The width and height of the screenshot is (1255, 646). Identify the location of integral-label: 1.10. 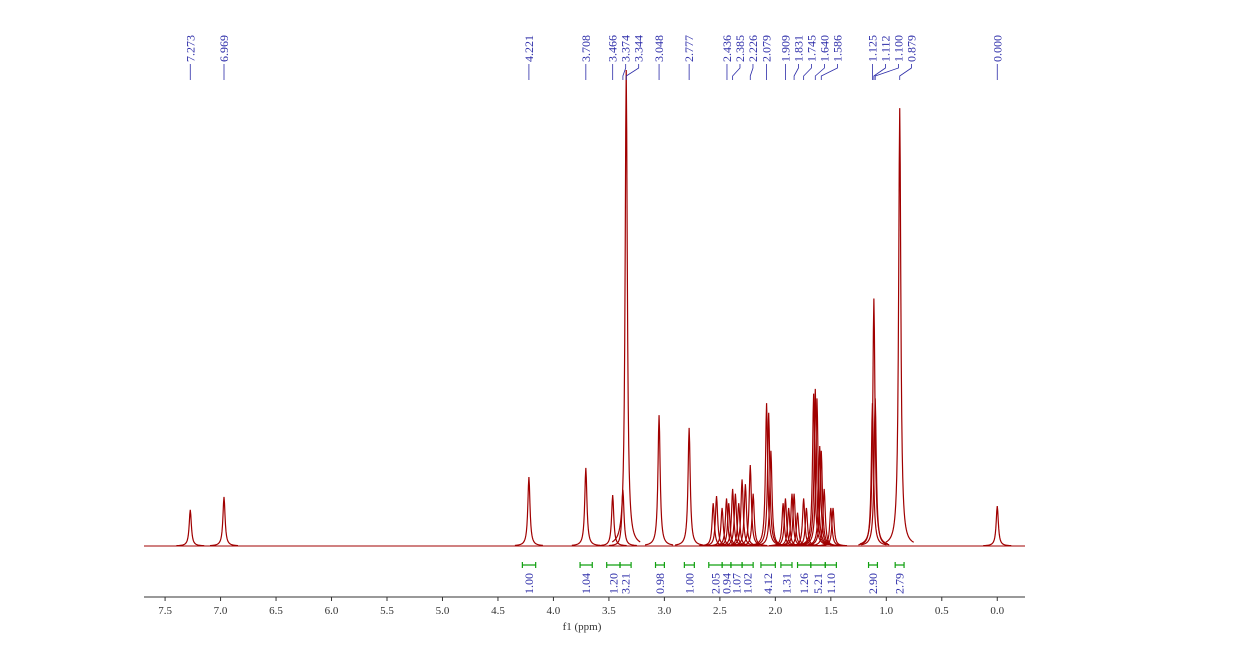
(831, 583).